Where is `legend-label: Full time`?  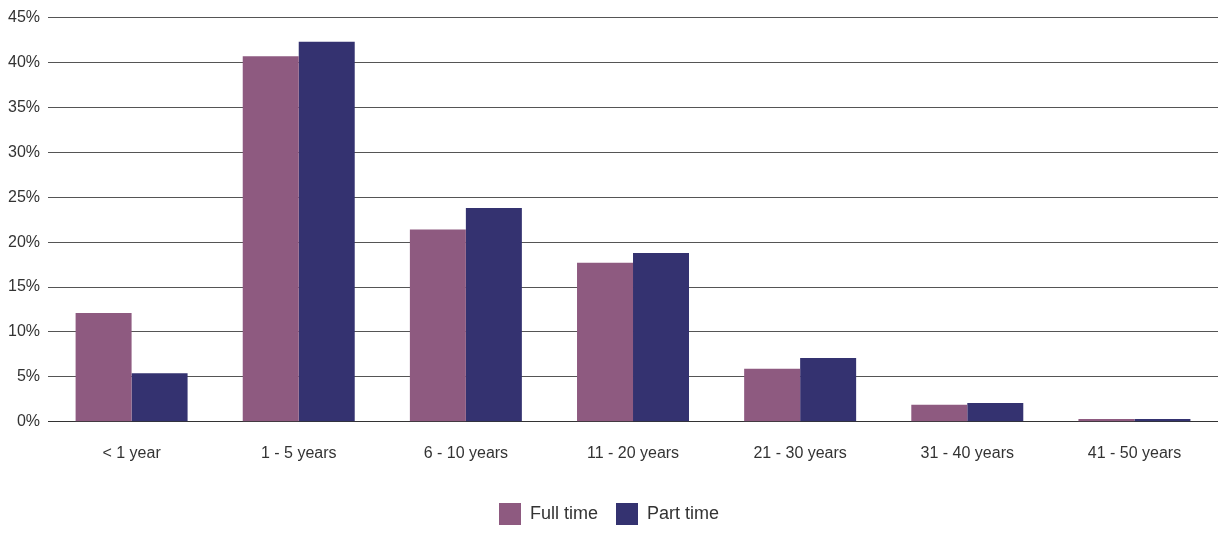 legend-label: Full time is located at coordinates (563, 512).